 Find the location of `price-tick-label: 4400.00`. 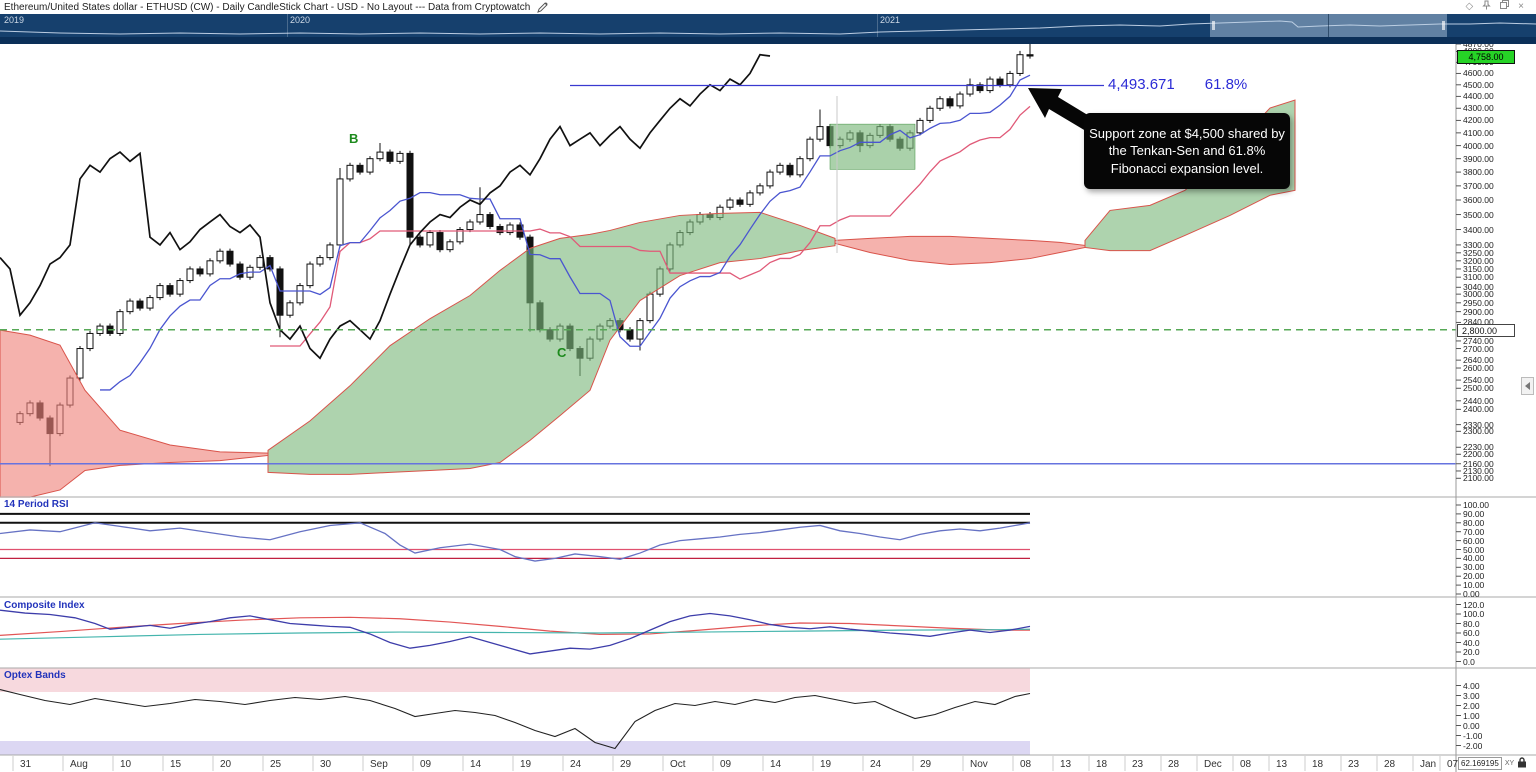

price-tick-label: 4400.00 is located at coordinates (1478, 96).